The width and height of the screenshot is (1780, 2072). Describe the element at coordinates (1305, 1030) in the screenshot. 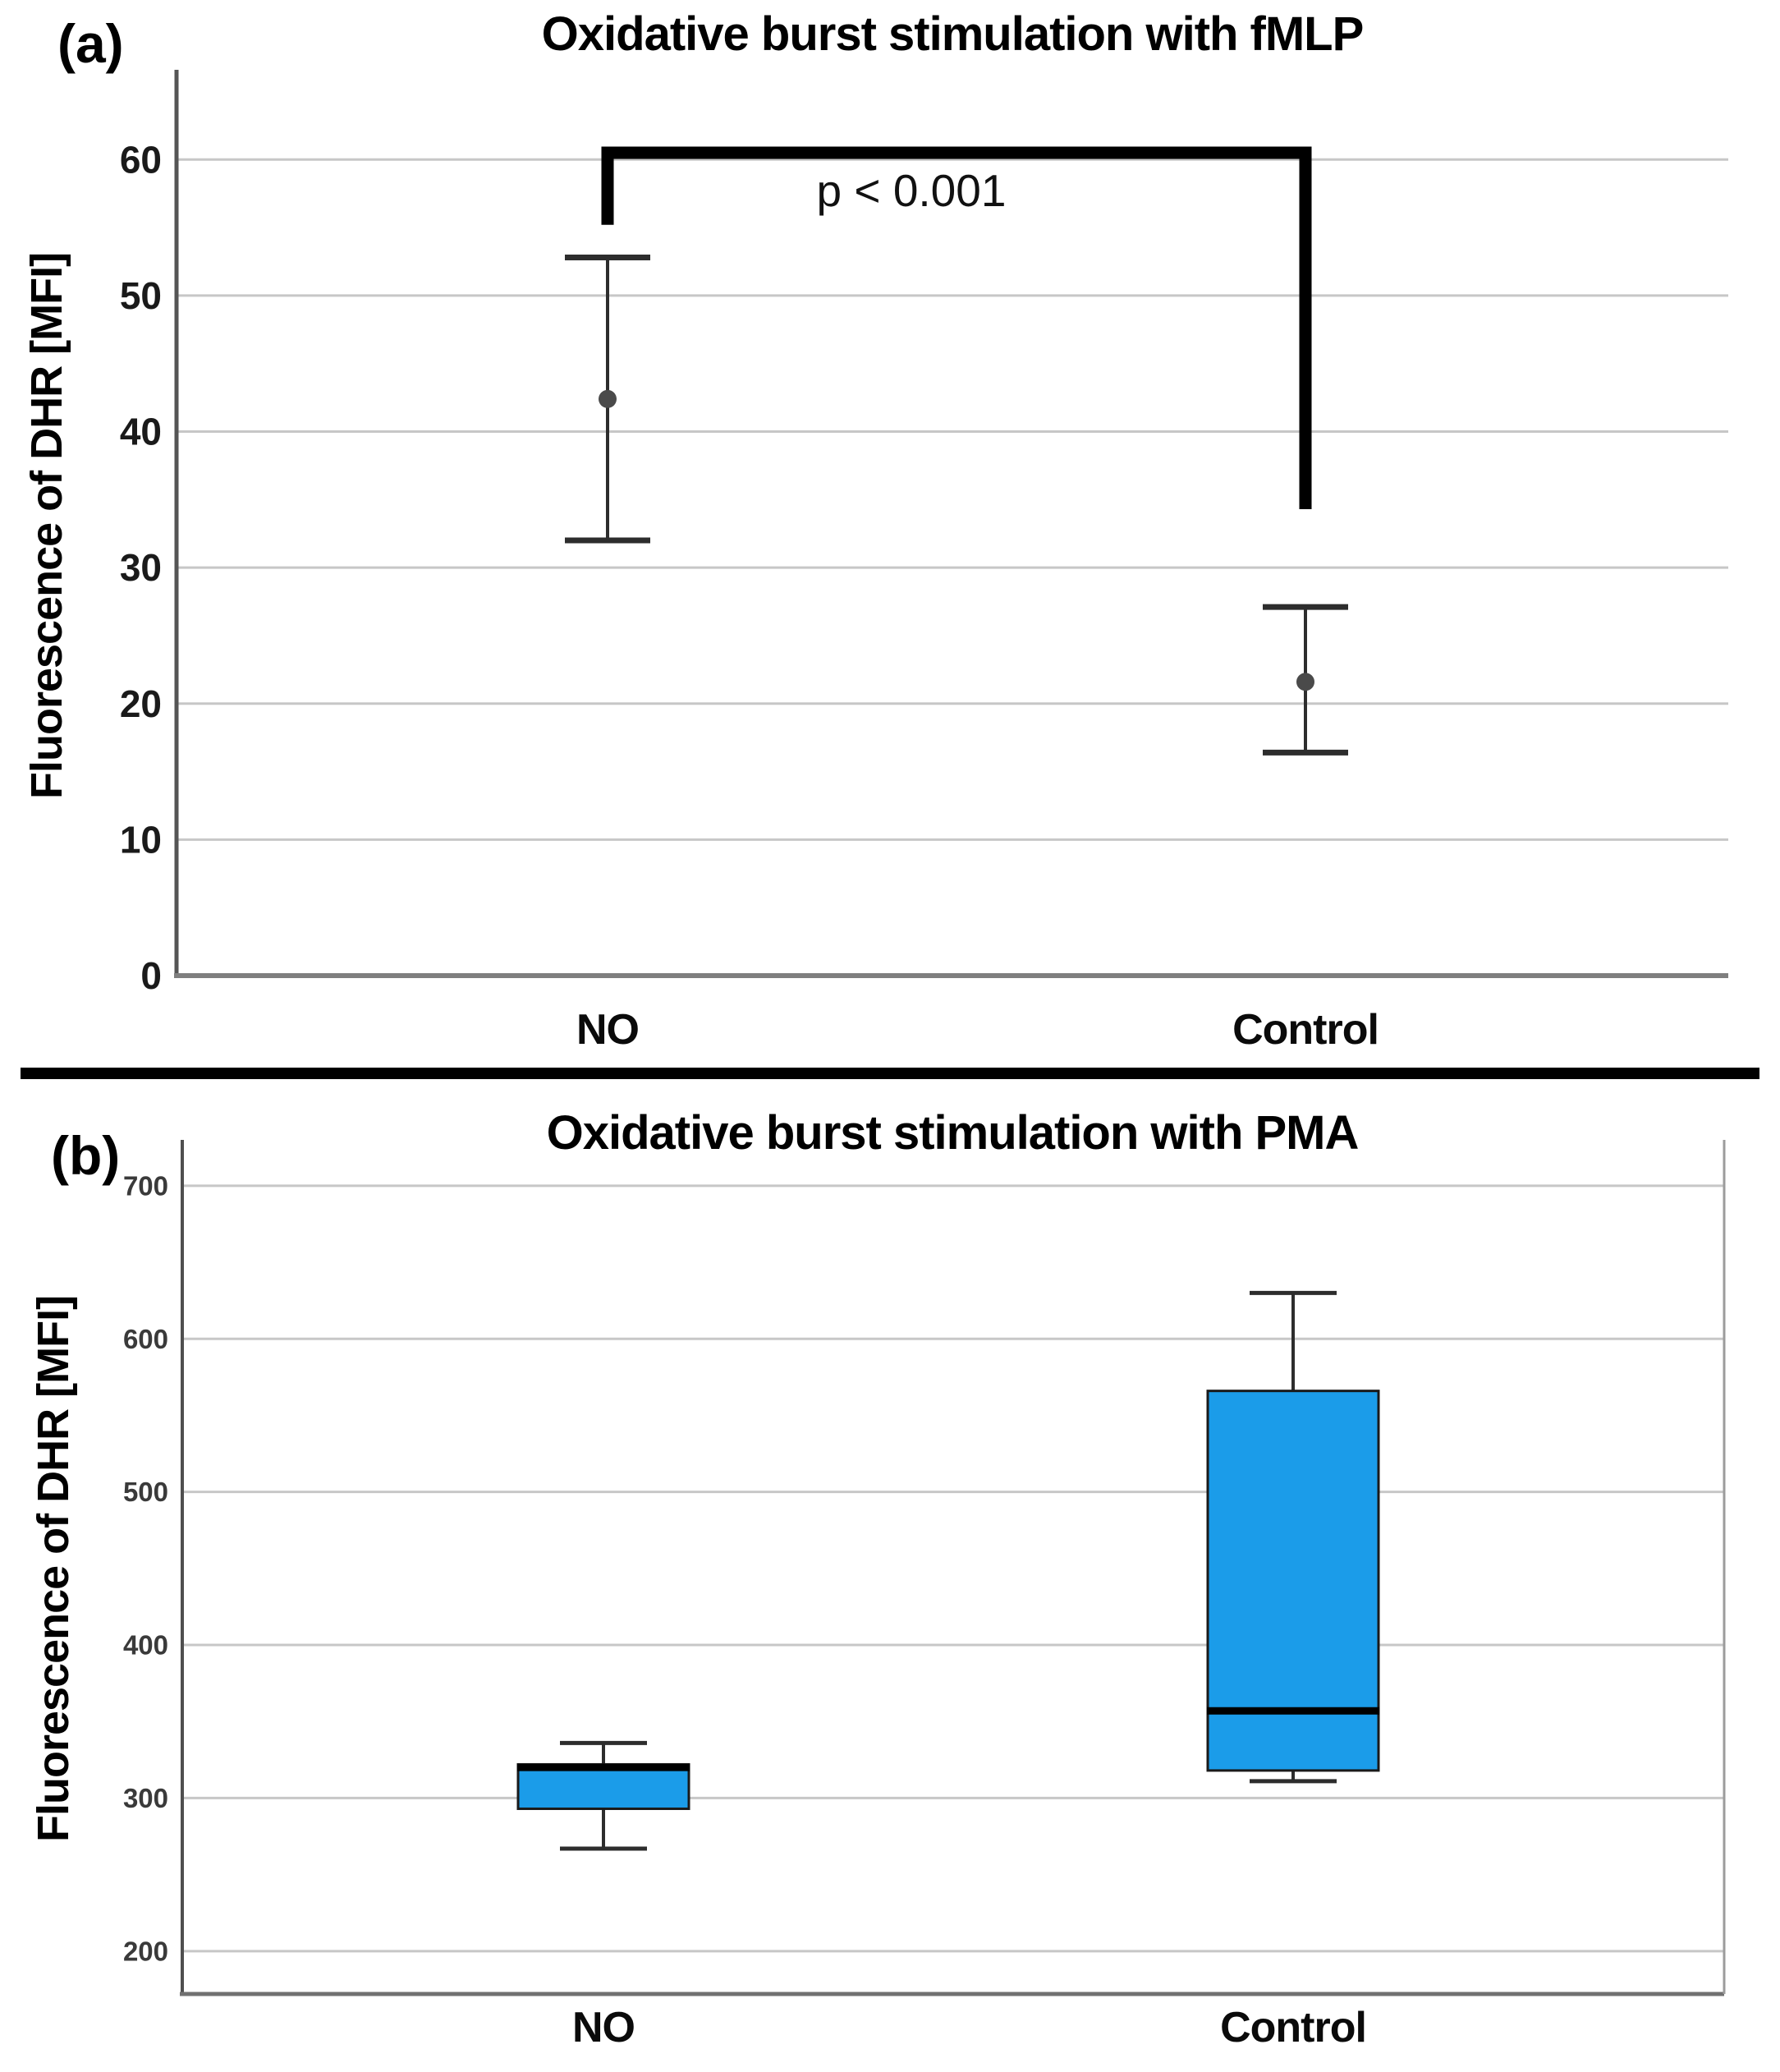

I see `panel-a-category-control: Control` at that location.